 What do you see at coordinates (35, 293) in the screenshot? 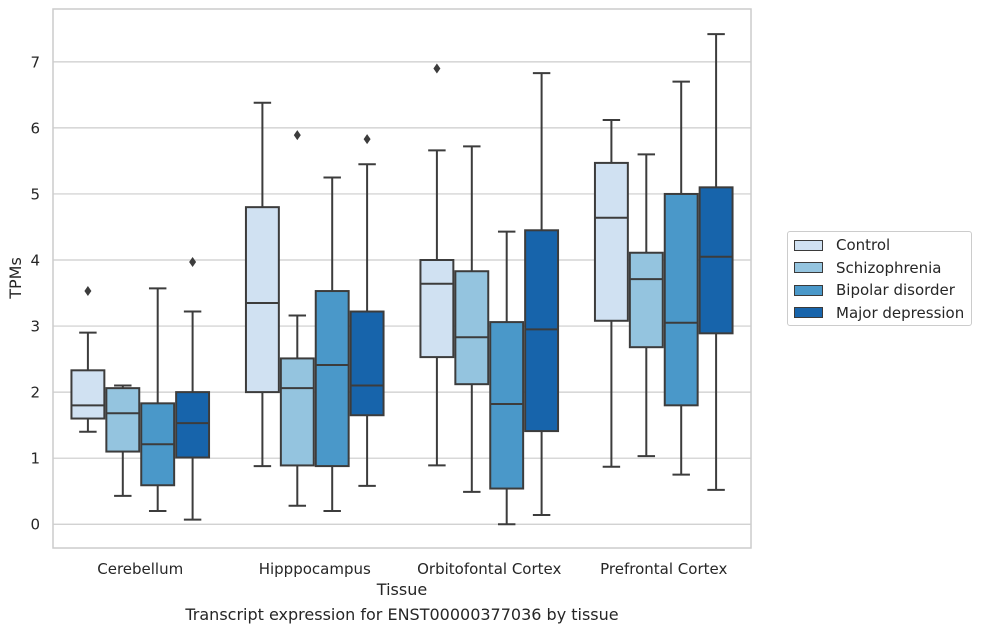
I see `y-tick-labels: 0 1 2 3 4 5 6 7` at bounding box center [35, 293].